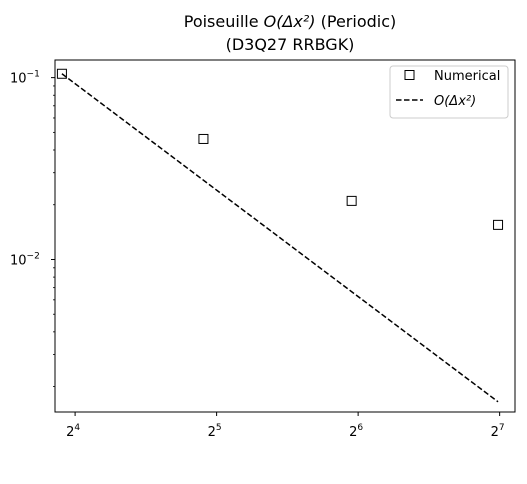 The width and height of the screenshot is (527, 484). Describe the element at coordinates (224, 21) in the screenshot. I see `chart-title-main: Poiseuille` at that location.